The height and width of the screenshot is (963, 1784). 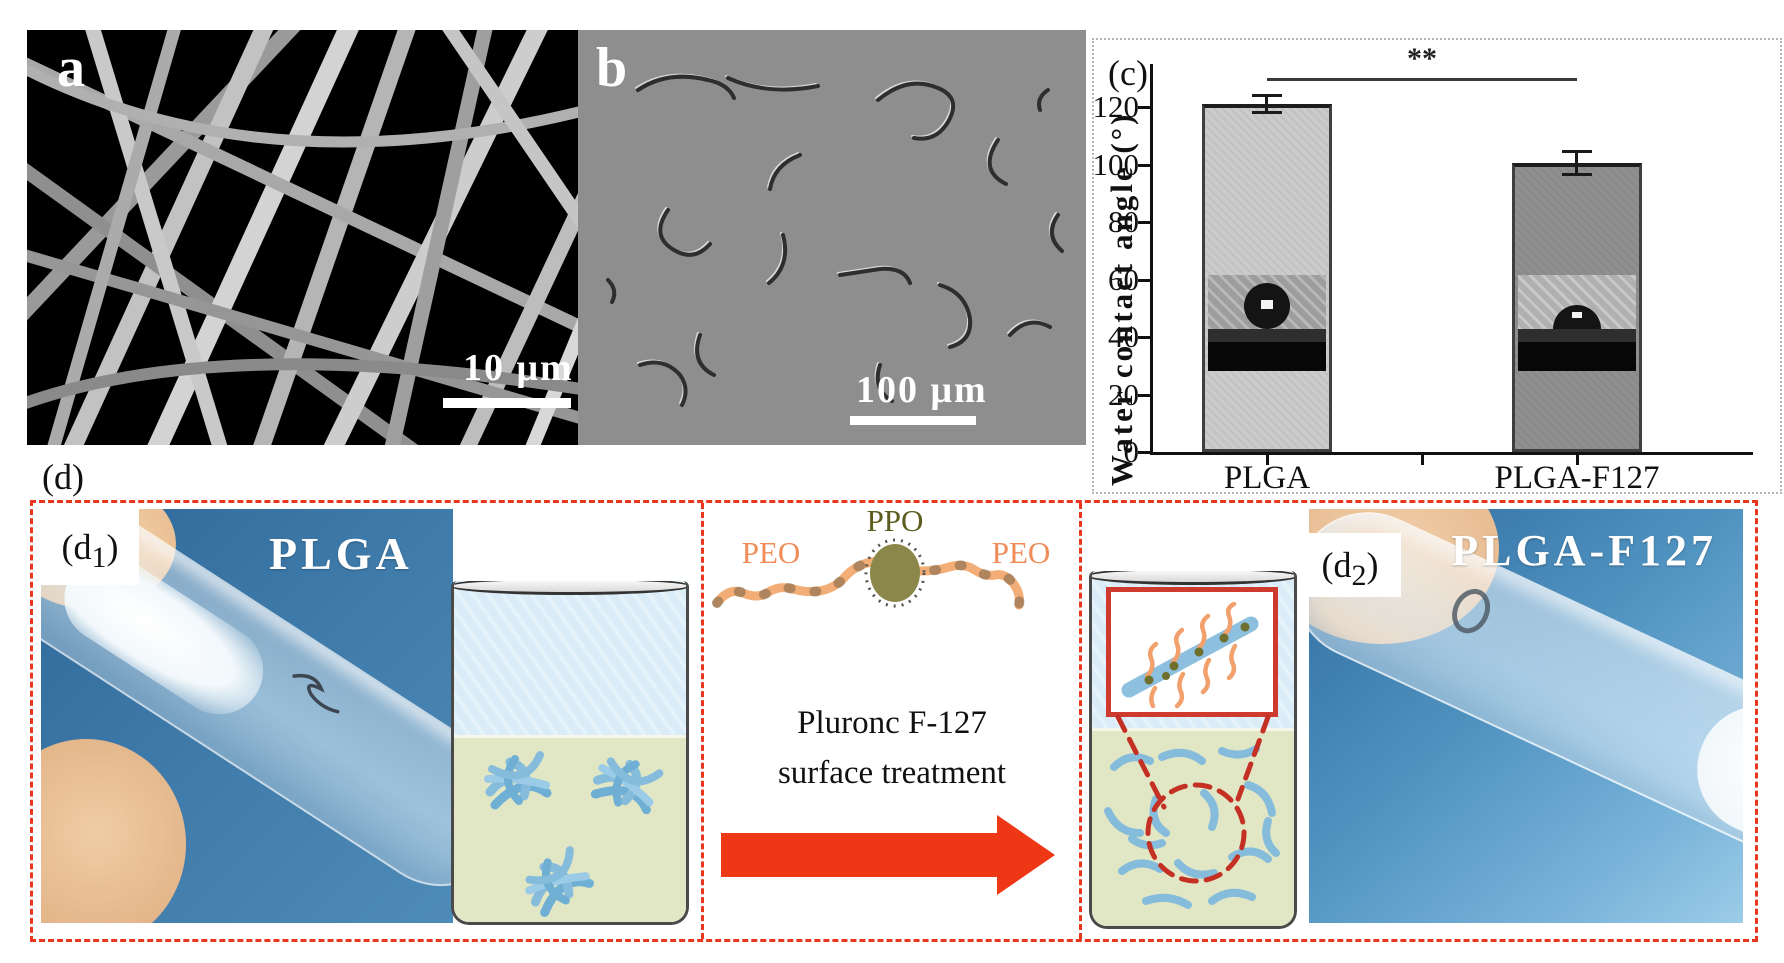 What do you see at coordinates (99, 558) in the screenshot?
I see `sub-label-d1-subscript: 1` at bounding box center [99, 558].